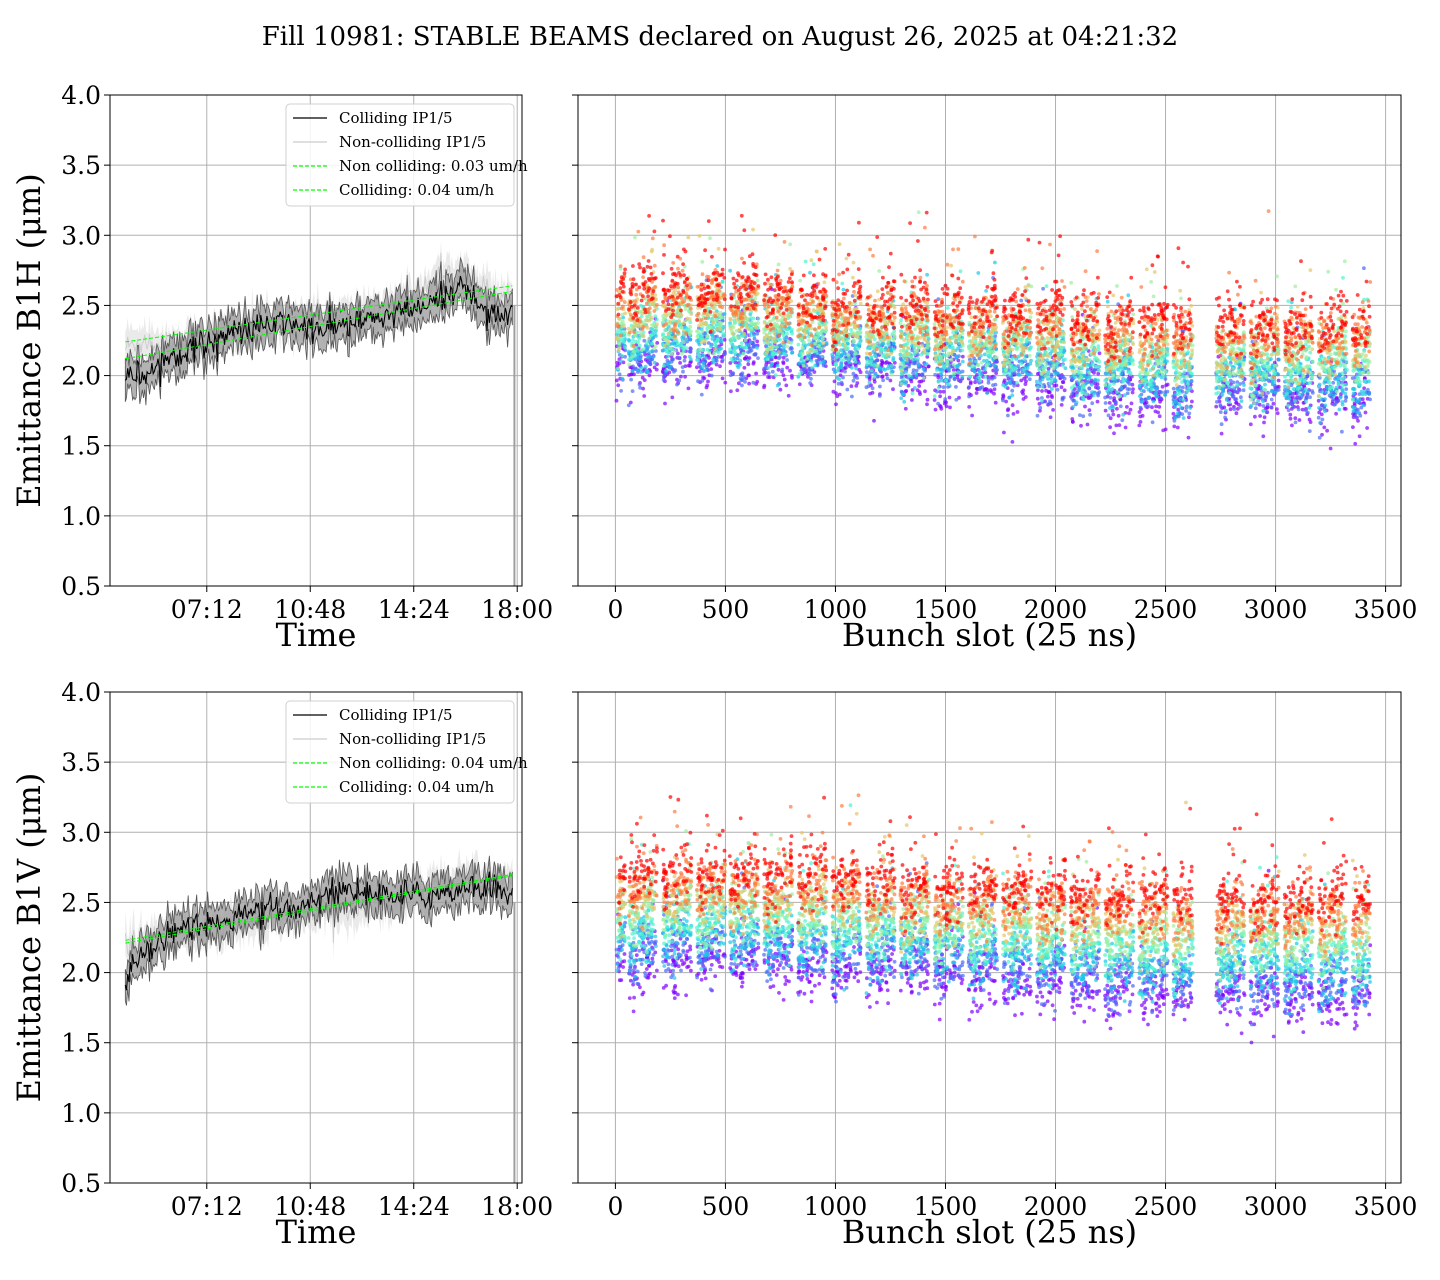 This screenshot has width=1440, height=1280. I want to click on colliding-line, so click(318, 331).